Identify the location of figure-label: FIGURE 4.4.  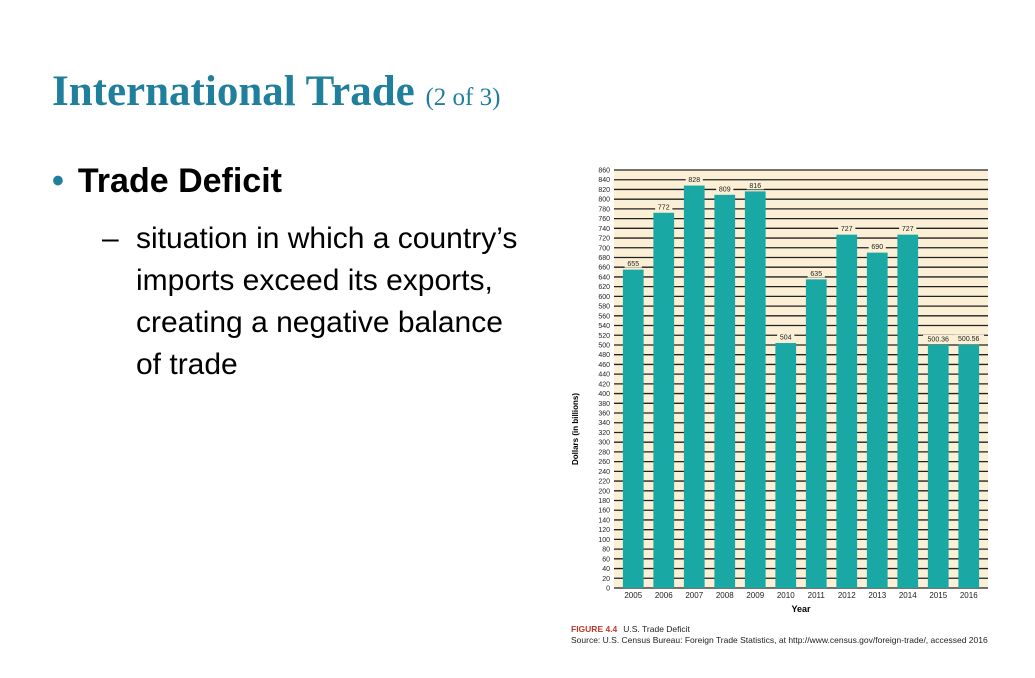
(594, 629).